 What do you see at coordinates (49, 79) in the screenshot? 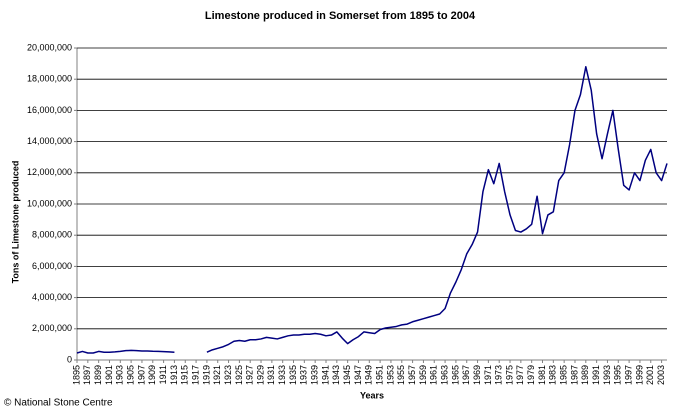
I see `y-tick-label: 18,000,000` at bounding box center [49, 79].